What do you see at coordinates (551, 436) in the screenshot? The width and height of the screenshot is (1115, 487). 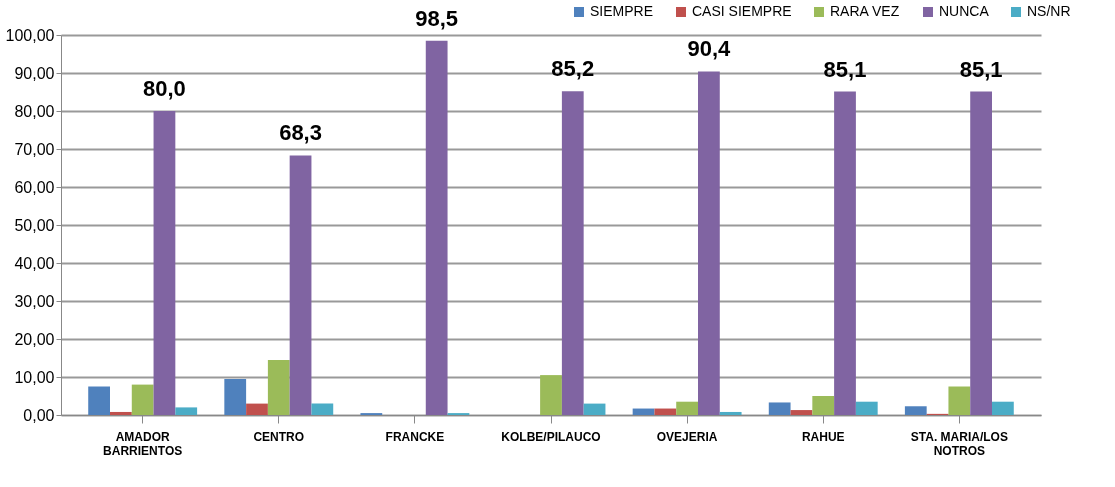 I see `x-tick-label: KOLBE/PILAUCO` at bounding box center [551, 436].